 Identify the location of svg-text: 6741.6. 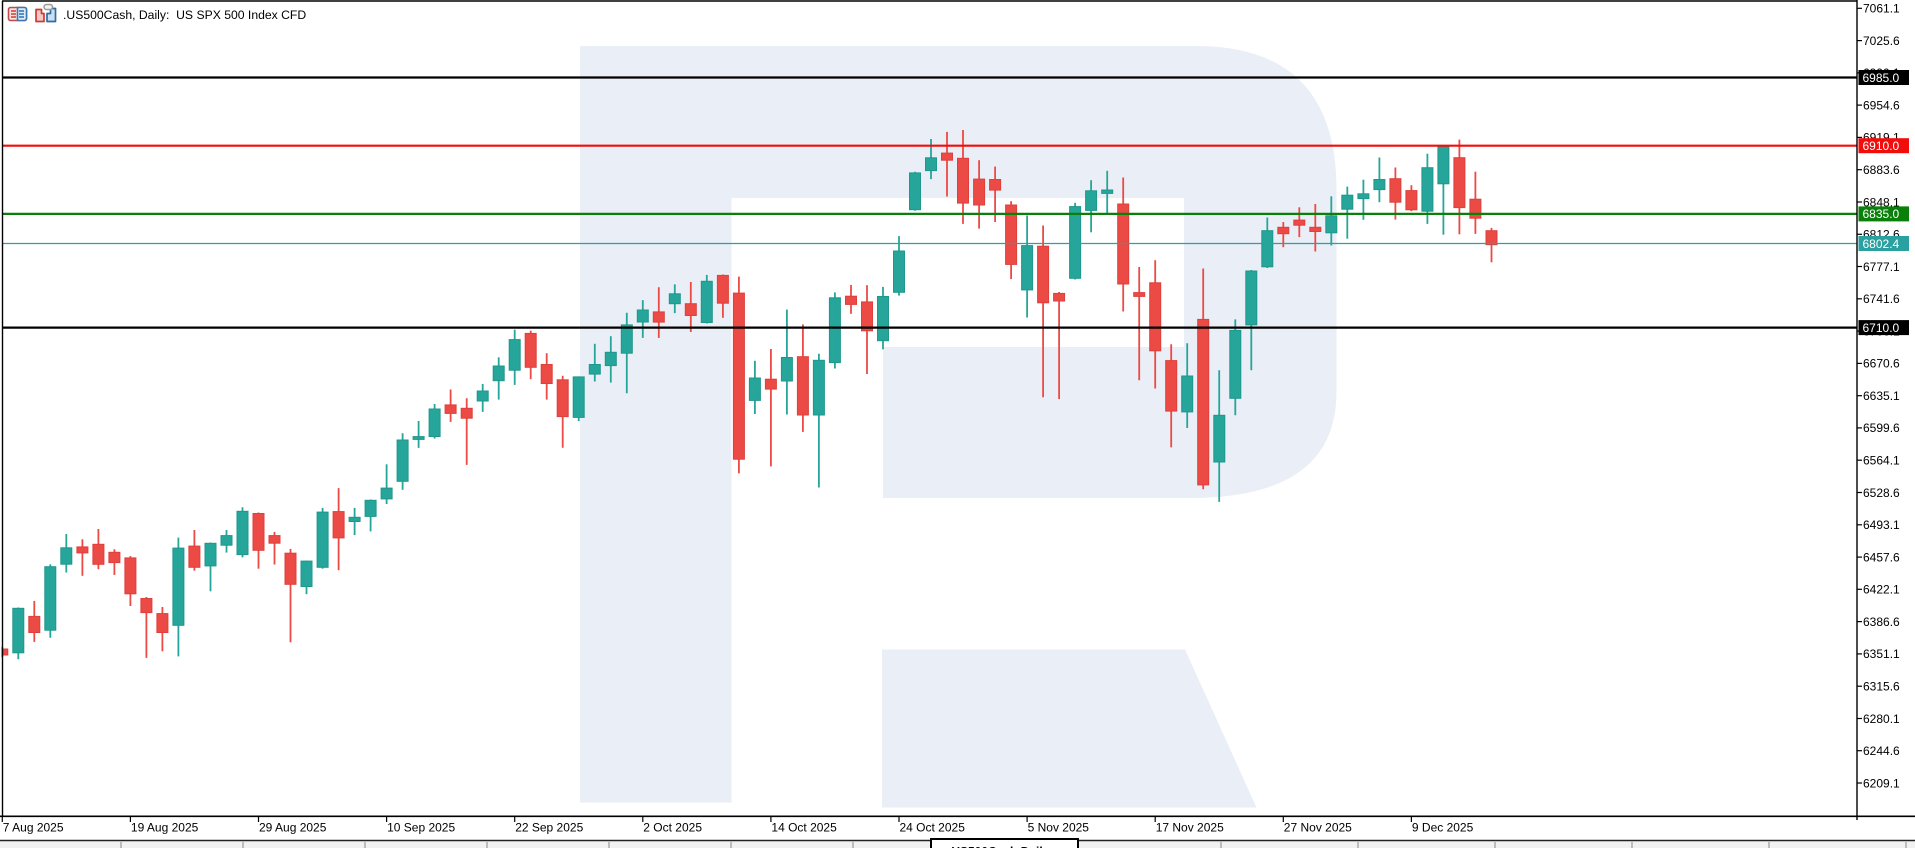
(1881, 299).